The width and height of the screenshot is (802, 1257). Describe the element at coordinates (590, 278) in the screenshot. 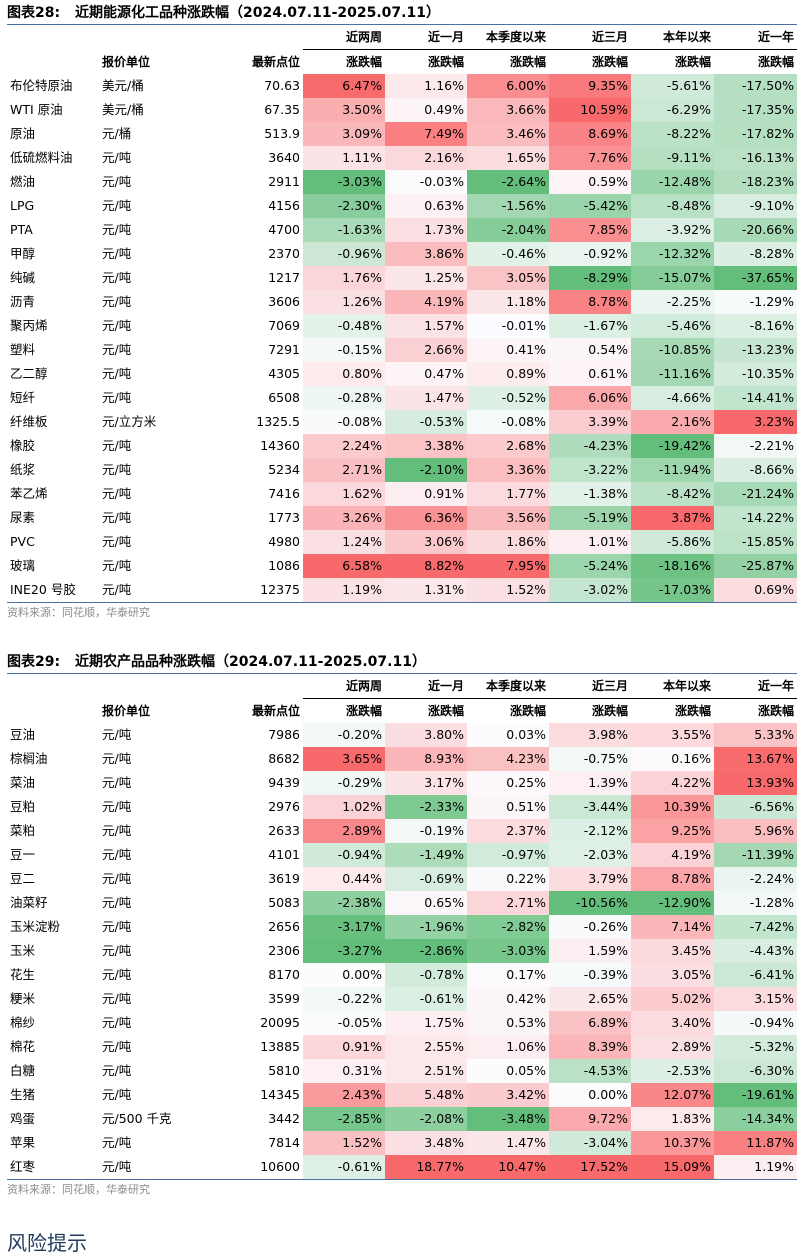

I see `change-cell: -8.29%` at that location.